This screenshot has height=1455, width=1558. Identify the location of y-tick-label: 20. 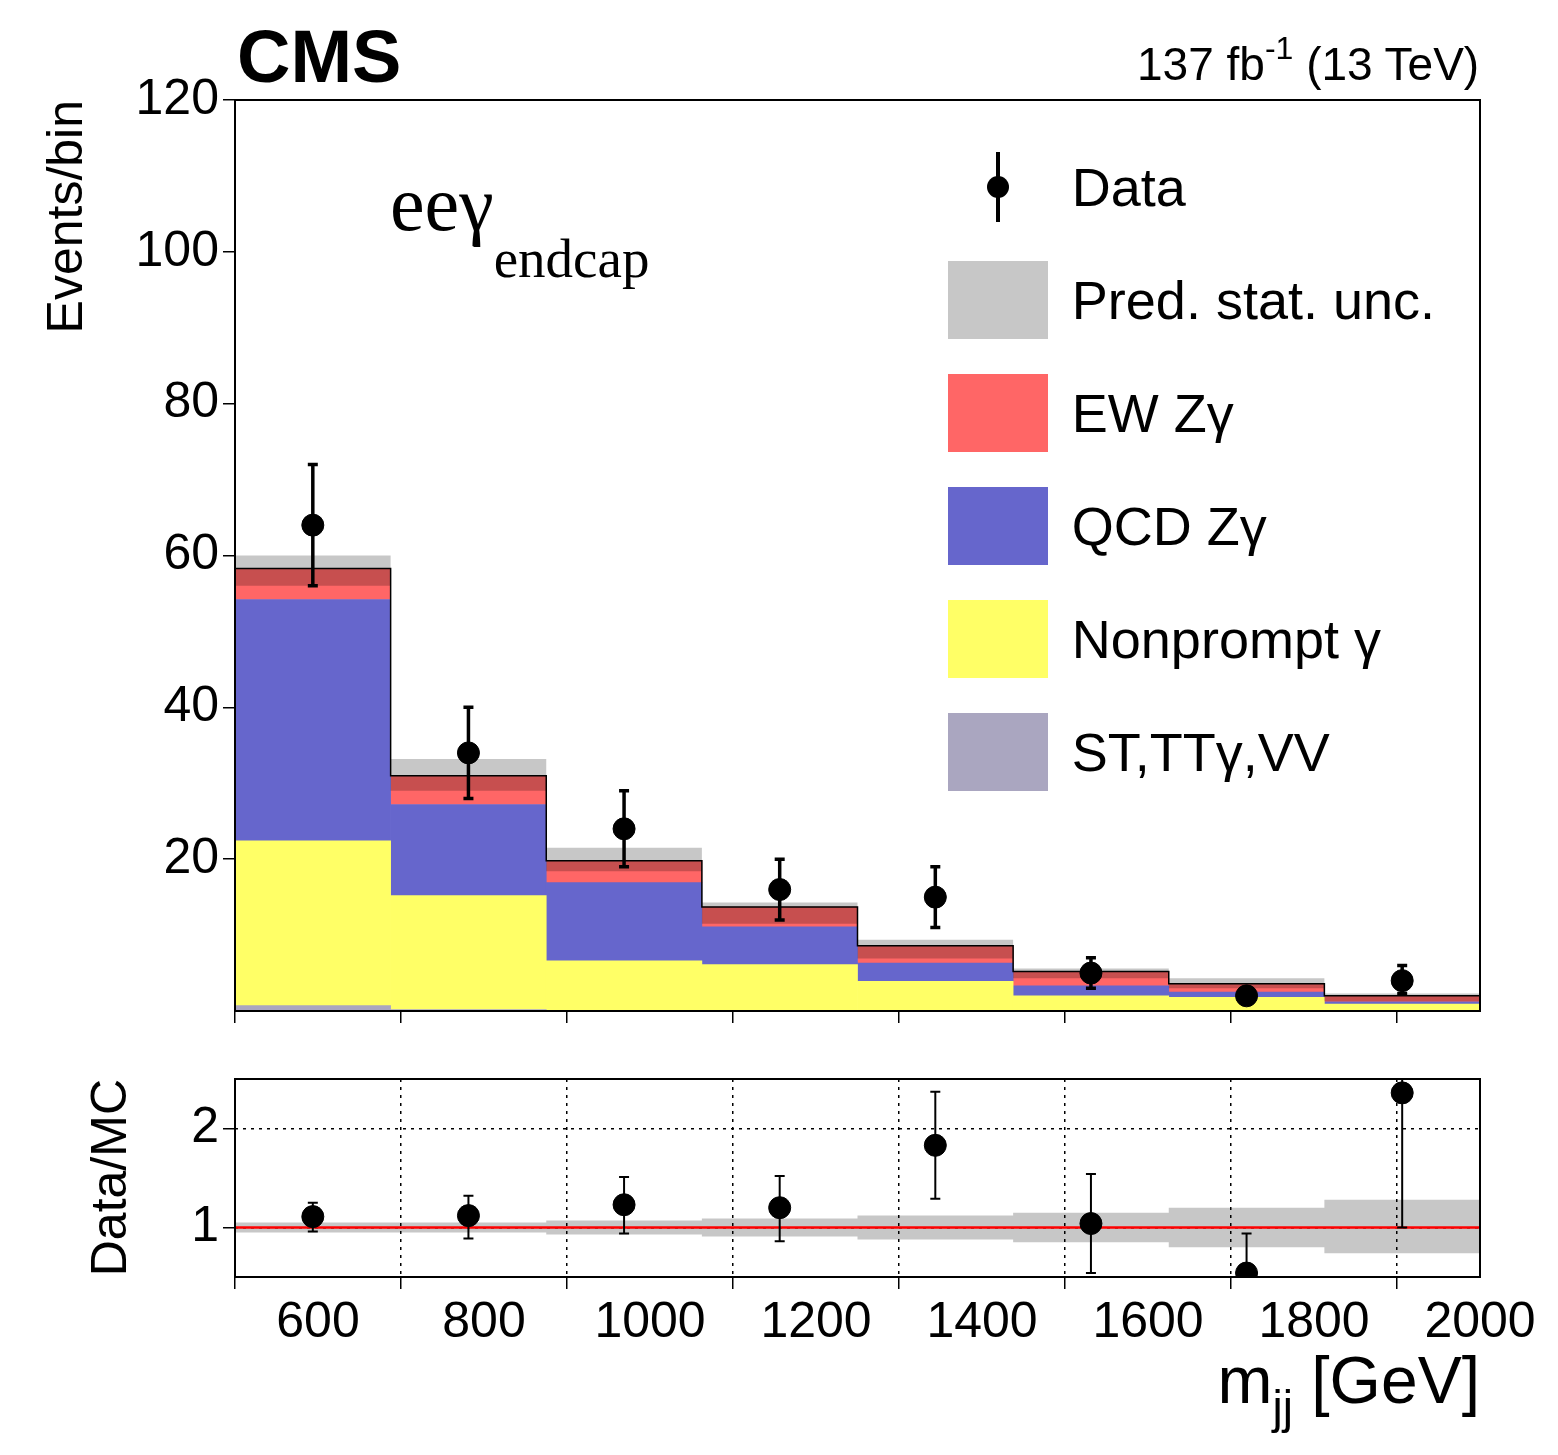
(191, 855).